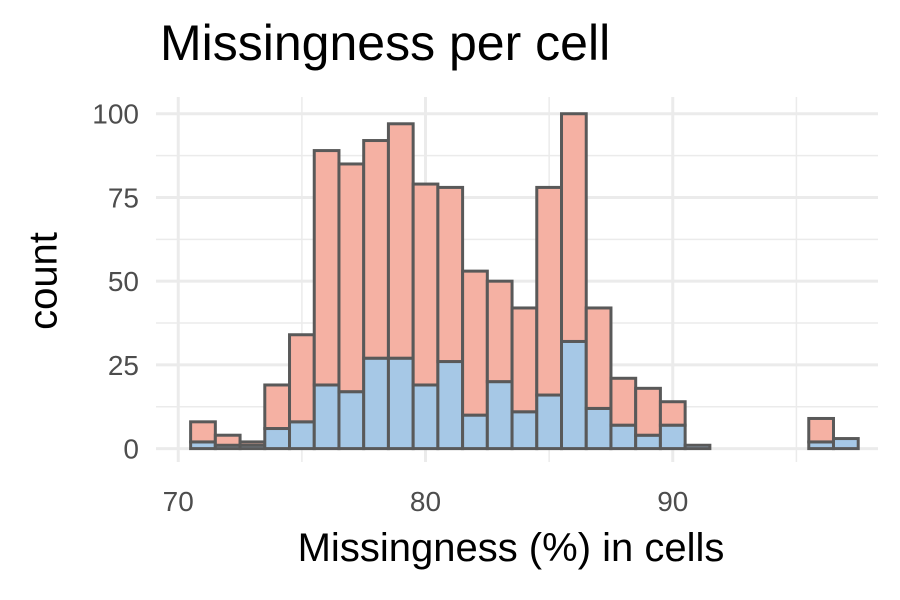 This screenshot has height=600, width=900. What do you see at coordinates (425, 501) in the screenshot?
I see `x-tick-label: 80` at bounding box center [425, 501].